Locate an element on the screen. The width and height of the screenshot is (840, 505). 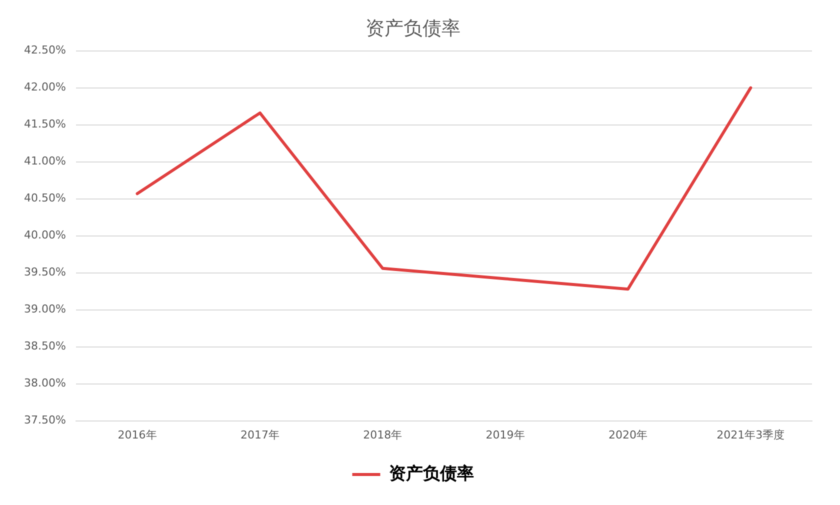
x-tick-label: 2020年 is located at coordinates (628, 435).